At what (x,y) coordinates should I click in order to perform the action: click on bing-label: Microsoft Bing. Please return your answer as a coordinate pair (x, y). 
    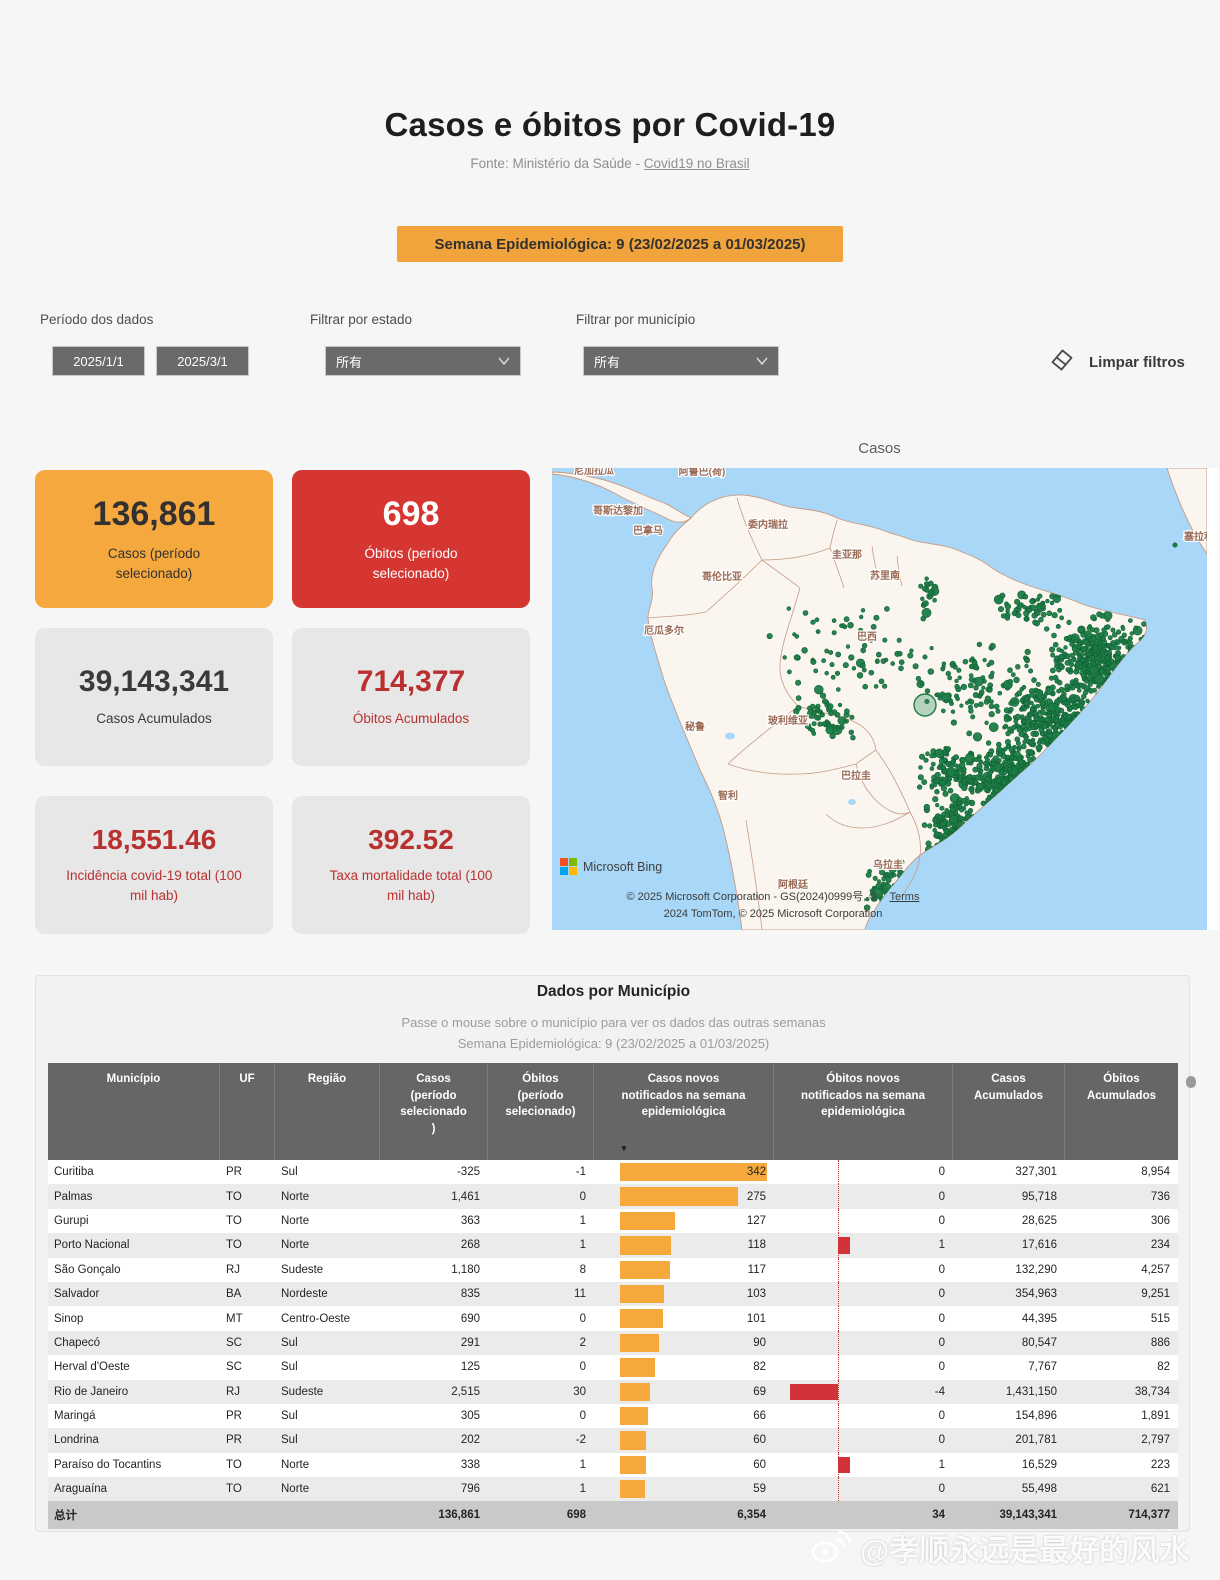
    Looking at the image, I should click on (623, 866).